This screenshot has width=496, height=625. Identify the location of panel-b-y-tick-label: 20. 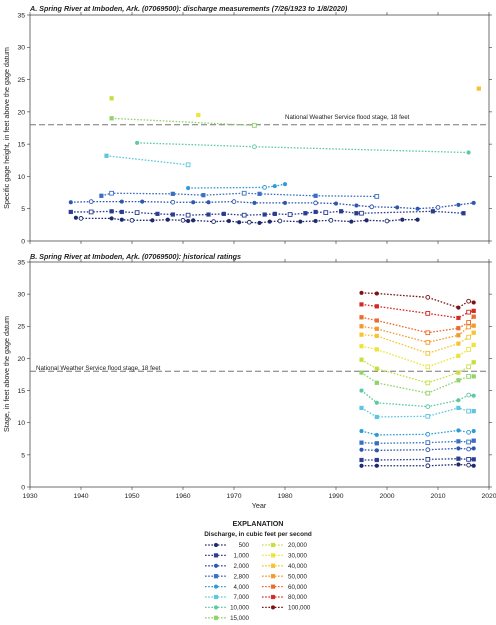
(21, 359).